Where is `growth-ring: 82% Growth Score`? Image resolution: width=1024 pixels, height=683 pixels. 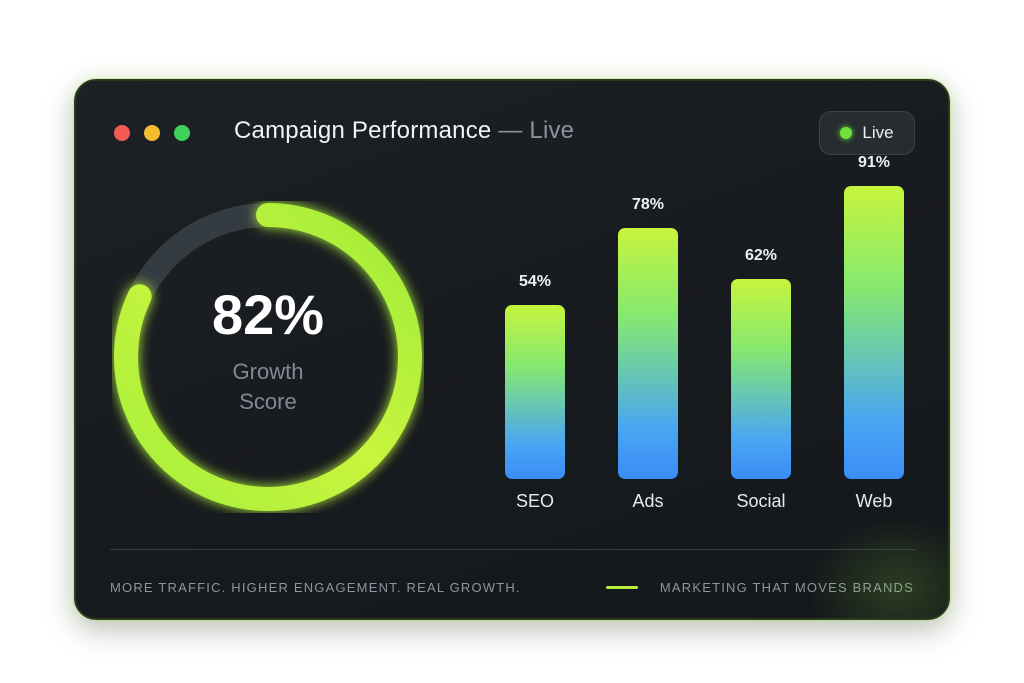 growth-ring: 82% Growth Score is located at coordinates (268, 357).